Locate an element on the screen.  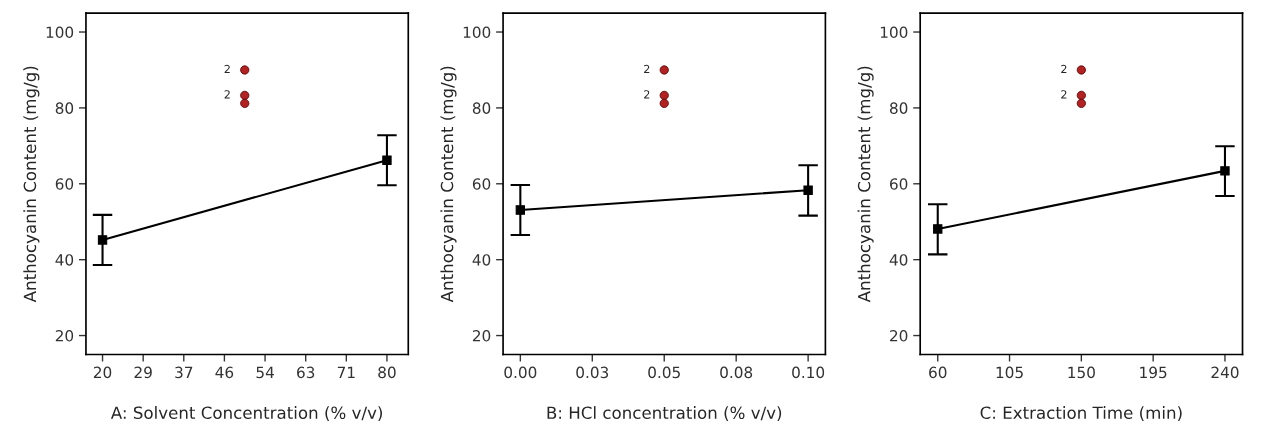
x-tick-label: 195 is located at coordinates (1153, 372).